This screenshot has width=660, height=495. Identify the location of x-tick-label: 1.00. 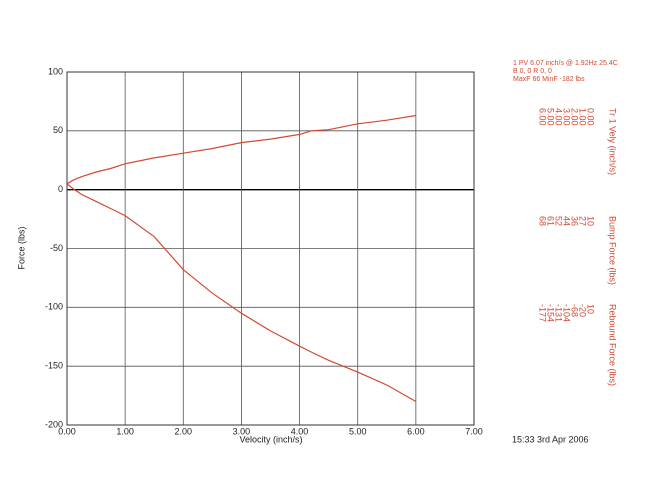
(125, 431).